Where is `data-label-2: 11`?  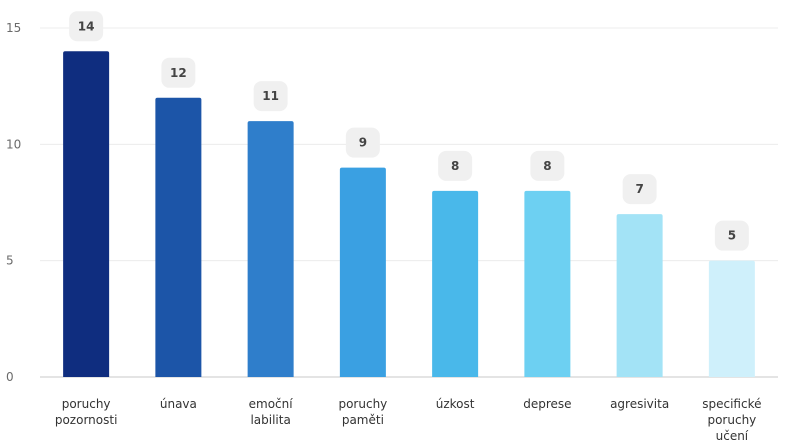 data-label-2: 11 is located at coordinates (270, 96).